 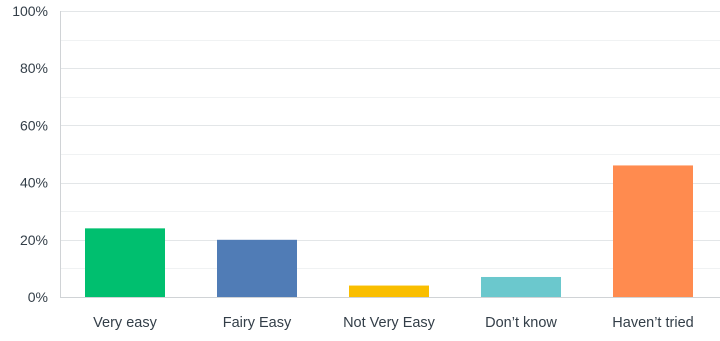 What do you see at coordinates (34, 240) in the screenshot?
I see `y-tick-label: 20%` at bounding box center [34, 240].